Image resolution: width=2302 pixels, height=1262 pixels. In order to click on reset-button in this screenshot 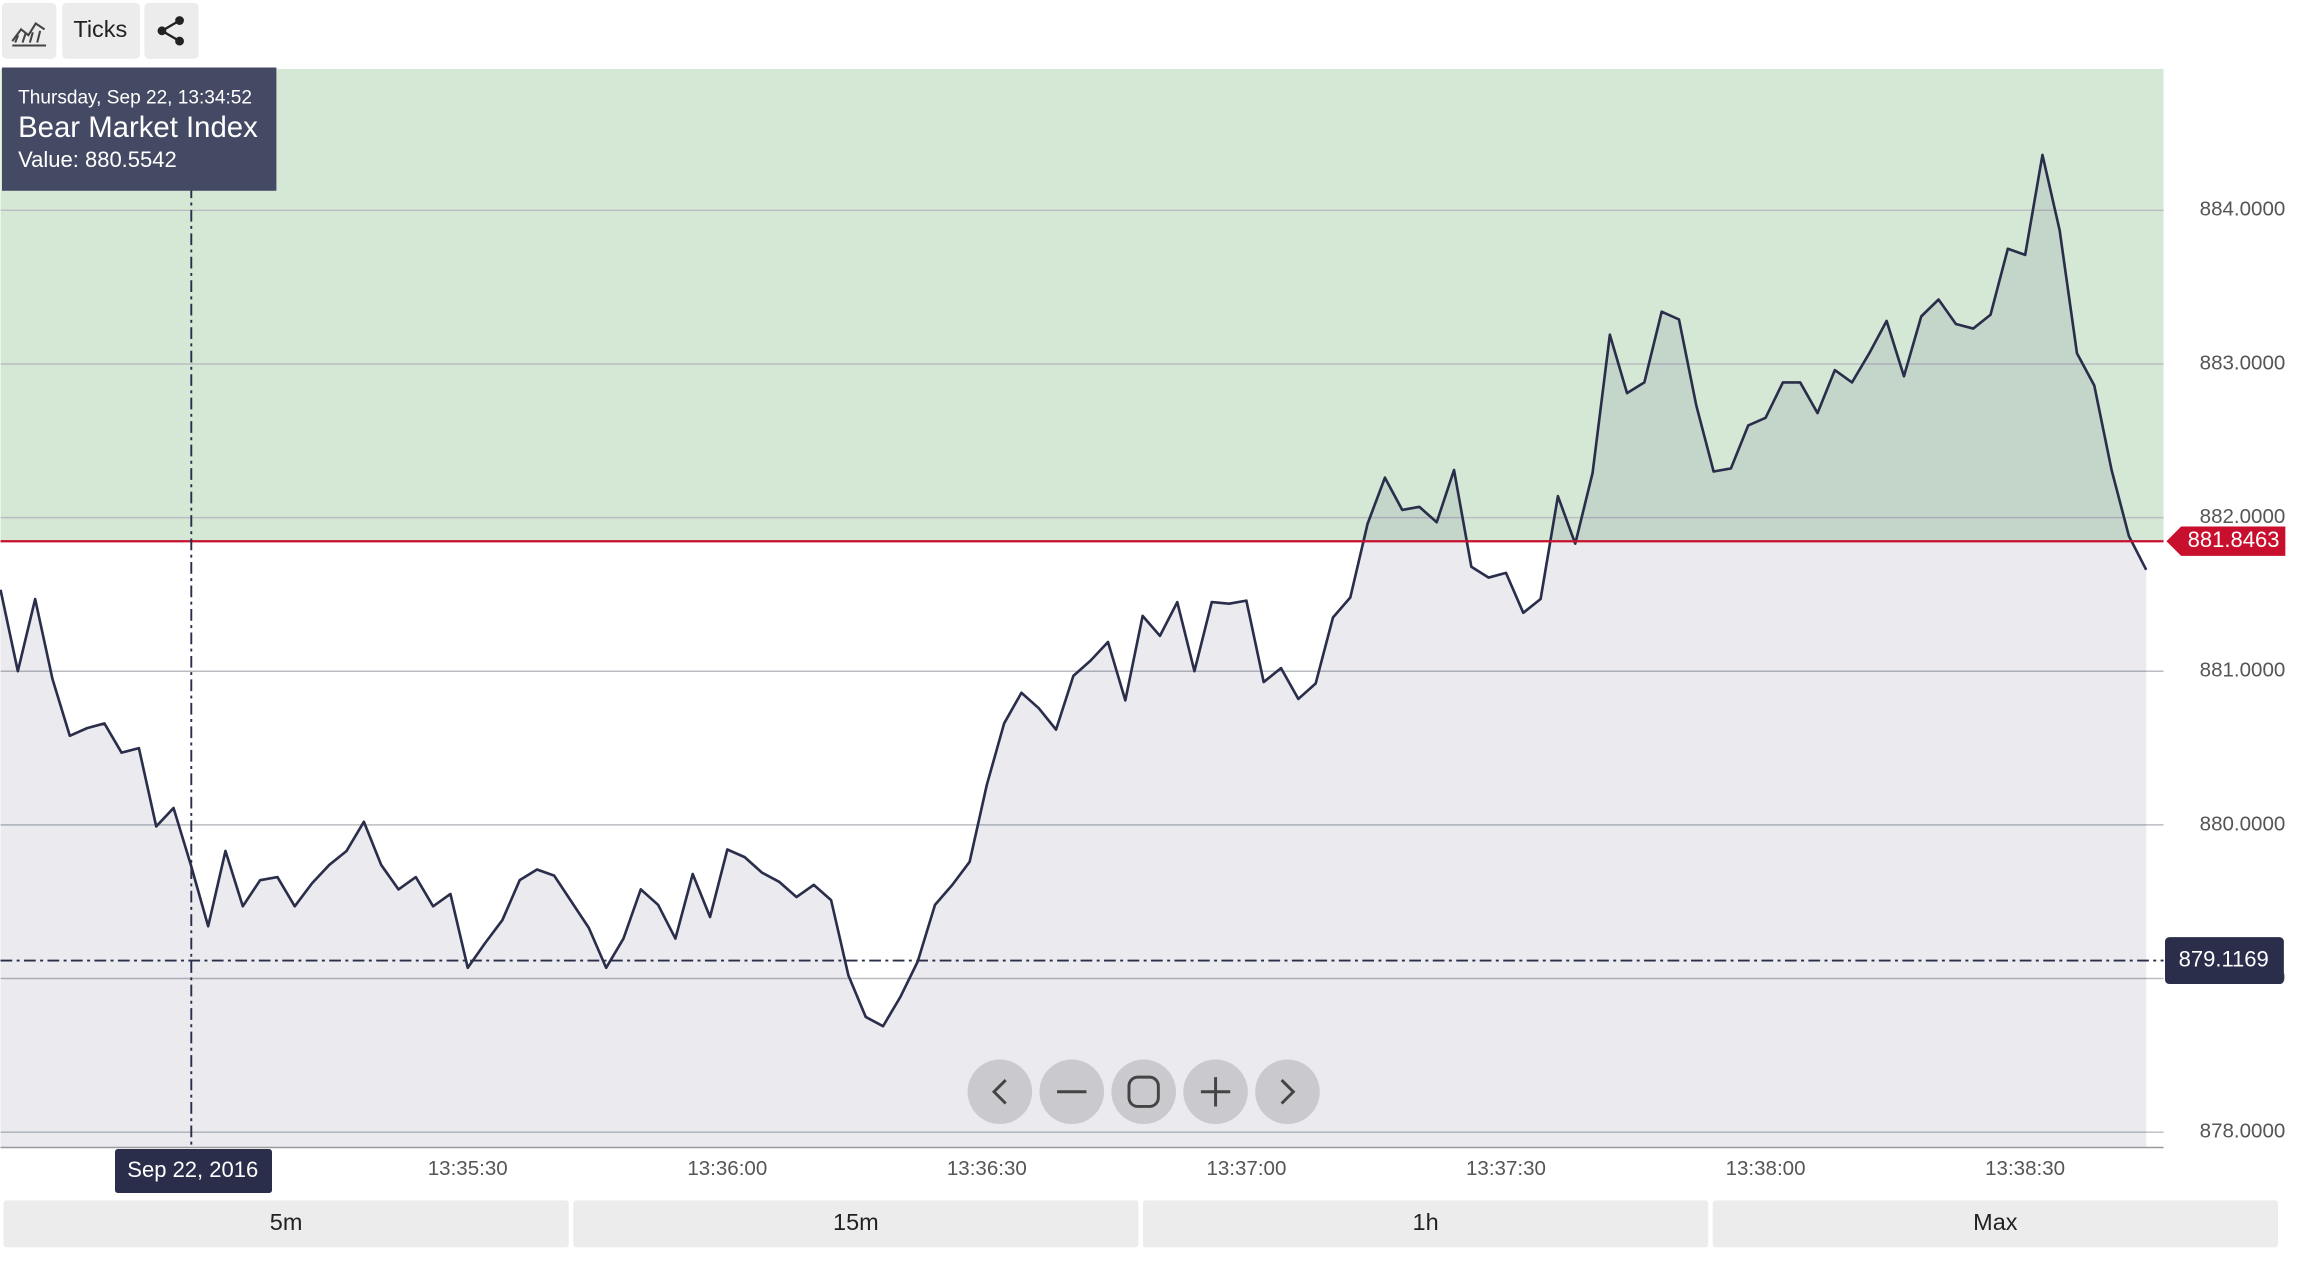, I will do `click(1143, 1092)`.